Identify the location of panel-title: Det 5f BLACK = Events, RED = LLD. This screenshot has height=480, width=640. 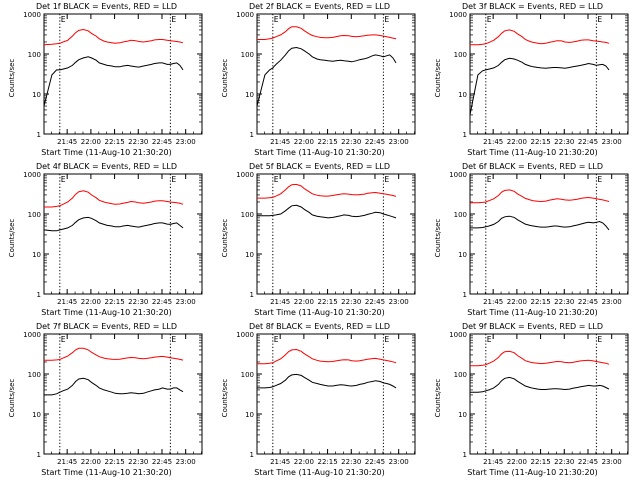
(319, 166).